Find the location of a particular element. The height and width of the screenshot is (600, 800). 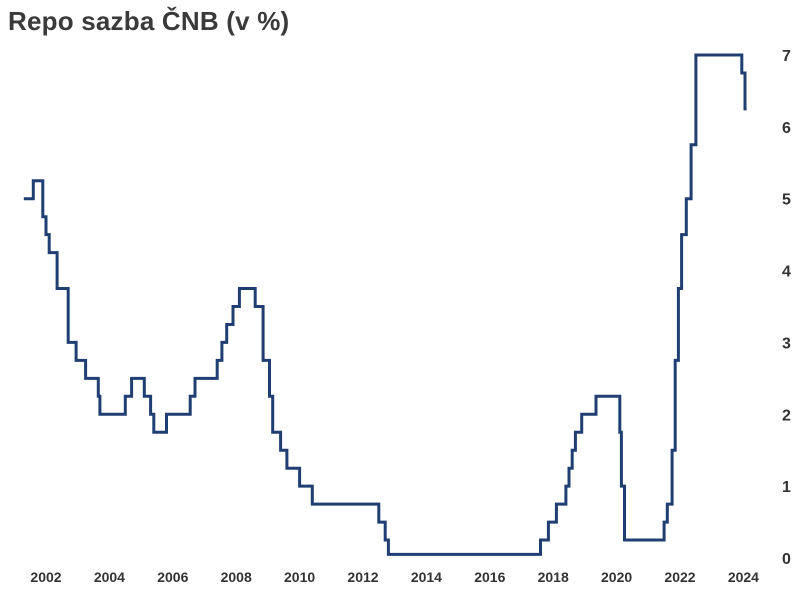

chart-title: Repo sazba ČNB (v %) is located at coordinates (149, 21).